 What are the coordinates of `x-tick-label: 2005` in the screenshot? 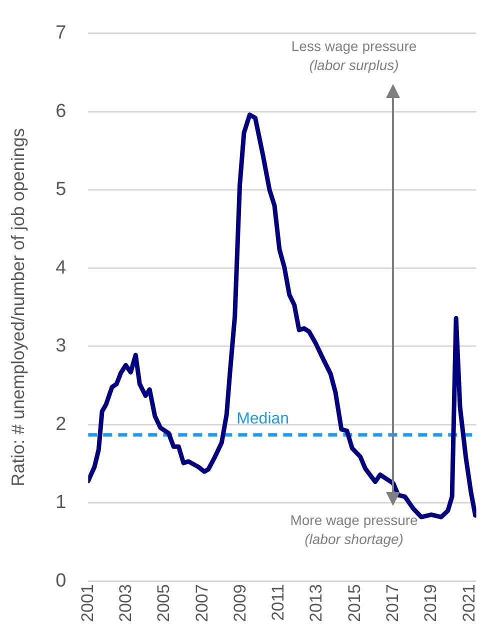 It's located at (164, 603).